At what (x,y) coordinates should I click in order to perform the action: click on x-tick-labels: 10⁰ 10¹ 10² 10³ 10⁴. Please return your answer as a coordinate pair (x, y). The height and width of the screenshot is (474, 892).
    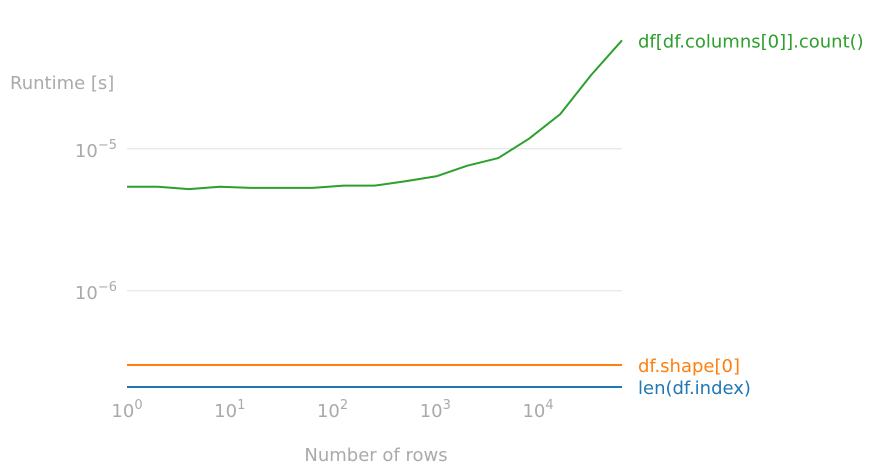
    Looking at the image, I should click on (332, 410).